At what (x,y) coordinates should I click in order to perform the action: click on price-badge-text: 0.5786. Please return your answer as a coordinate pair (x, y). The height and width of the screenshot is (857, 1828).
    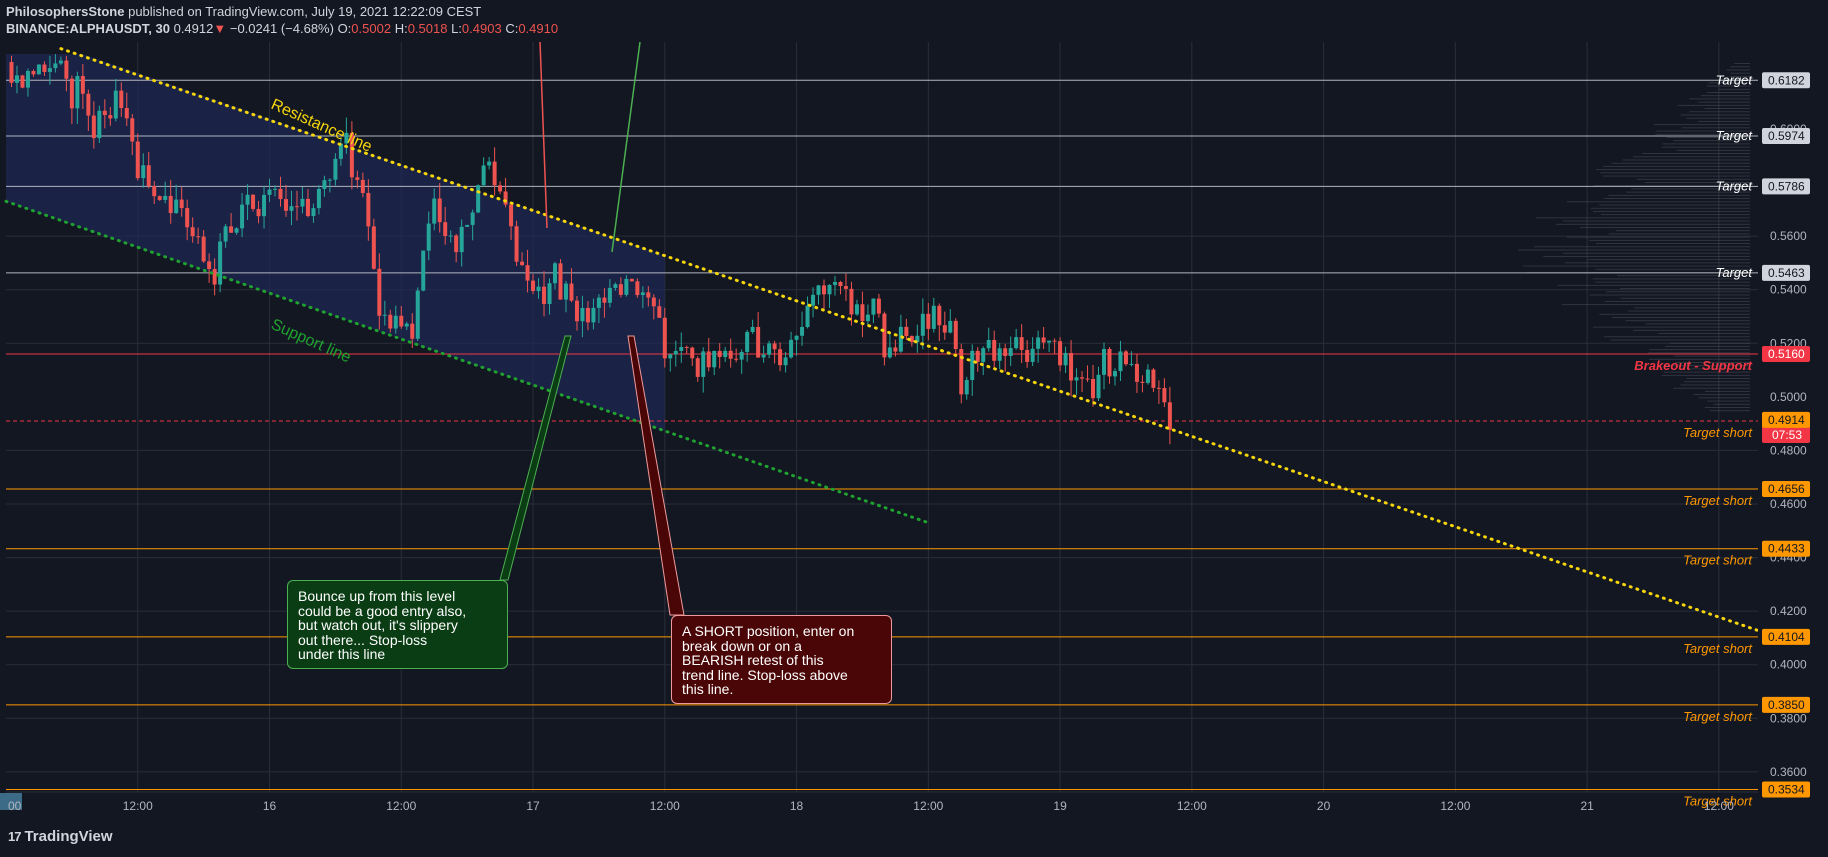
    Looking at the image, I should click on (1786, 186).